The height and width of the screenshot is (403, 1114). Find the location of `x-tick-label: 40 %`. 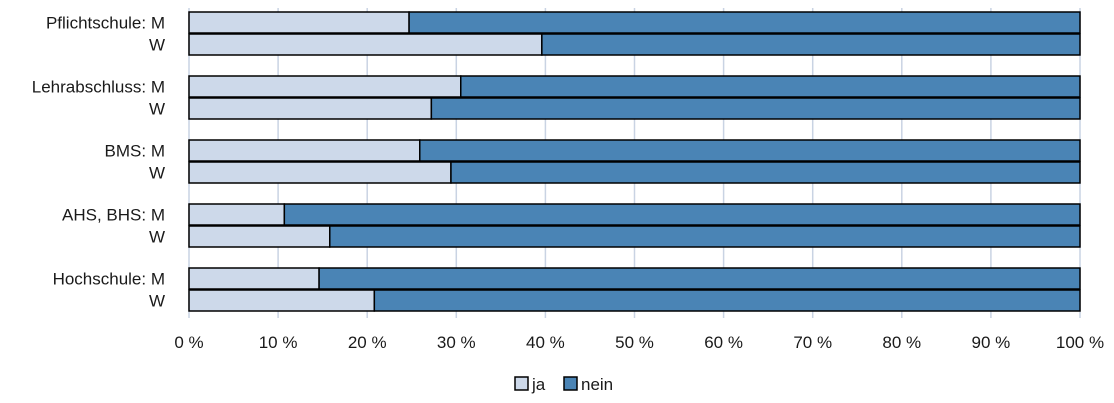

x-tick-label: 40 % is located at coordinates (545, 342).